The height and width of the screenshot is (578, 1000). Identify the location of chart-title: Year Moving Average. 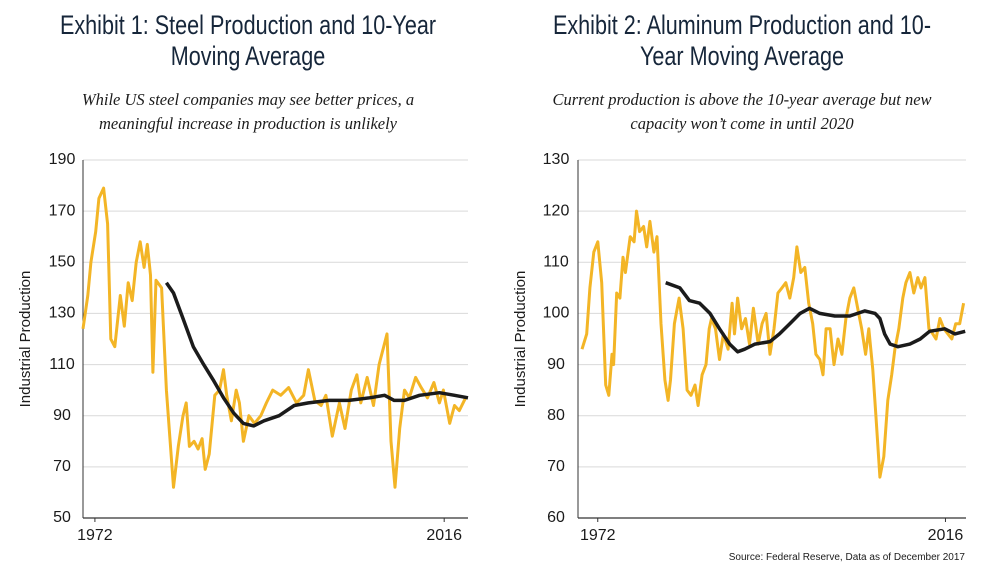
(742, 57).